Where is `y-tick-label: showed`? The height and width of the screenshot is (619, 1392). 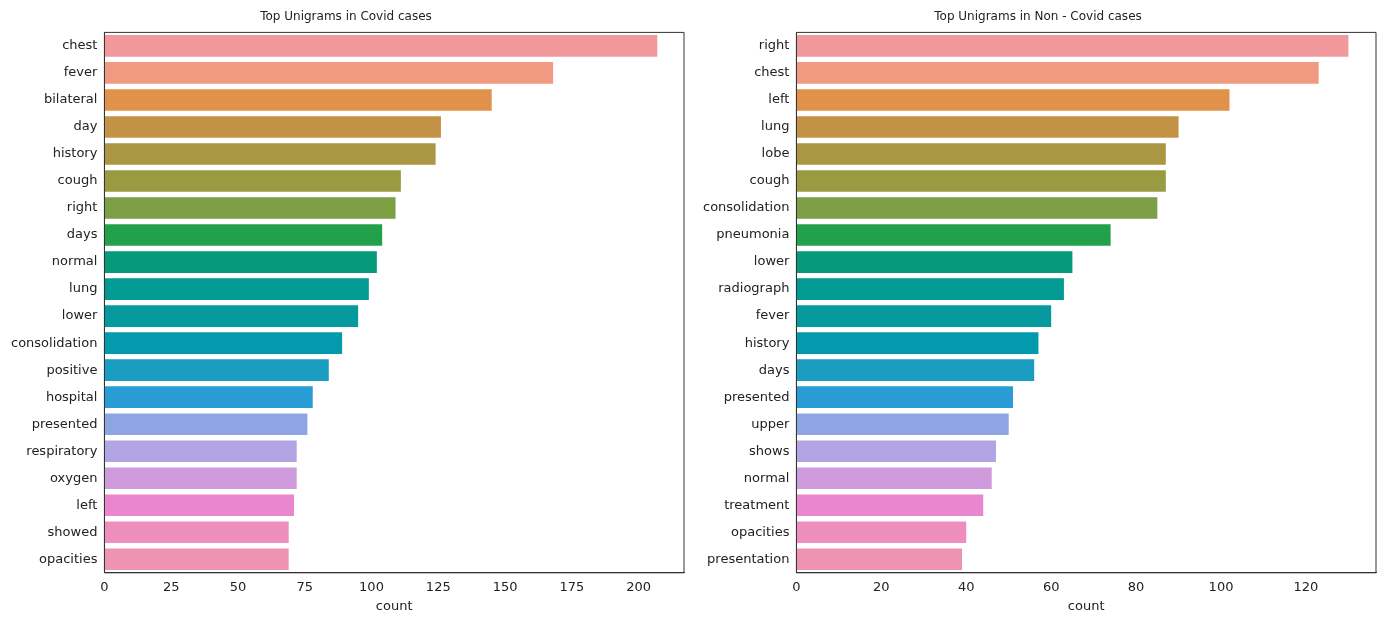
y-tick-label: showed is located at coordinates (72, 531).